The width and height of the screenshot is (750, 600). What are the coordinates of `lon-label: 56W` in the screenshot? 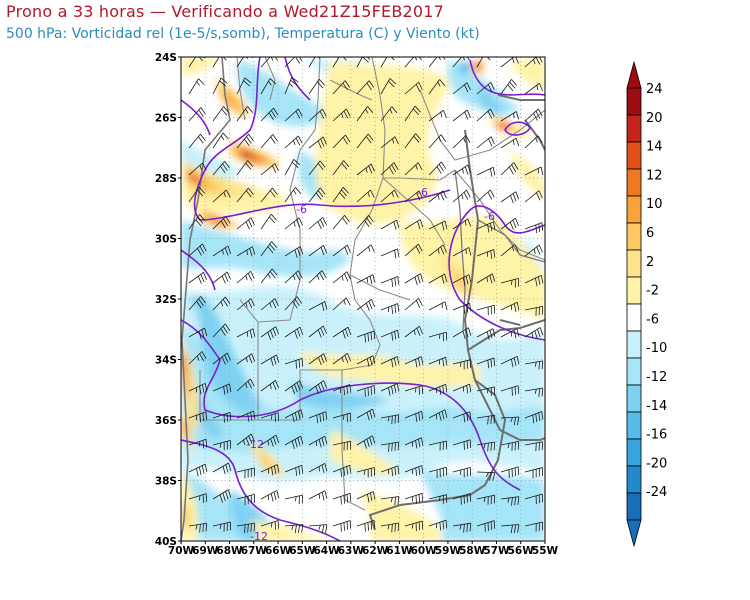 It's located at (521, 551).